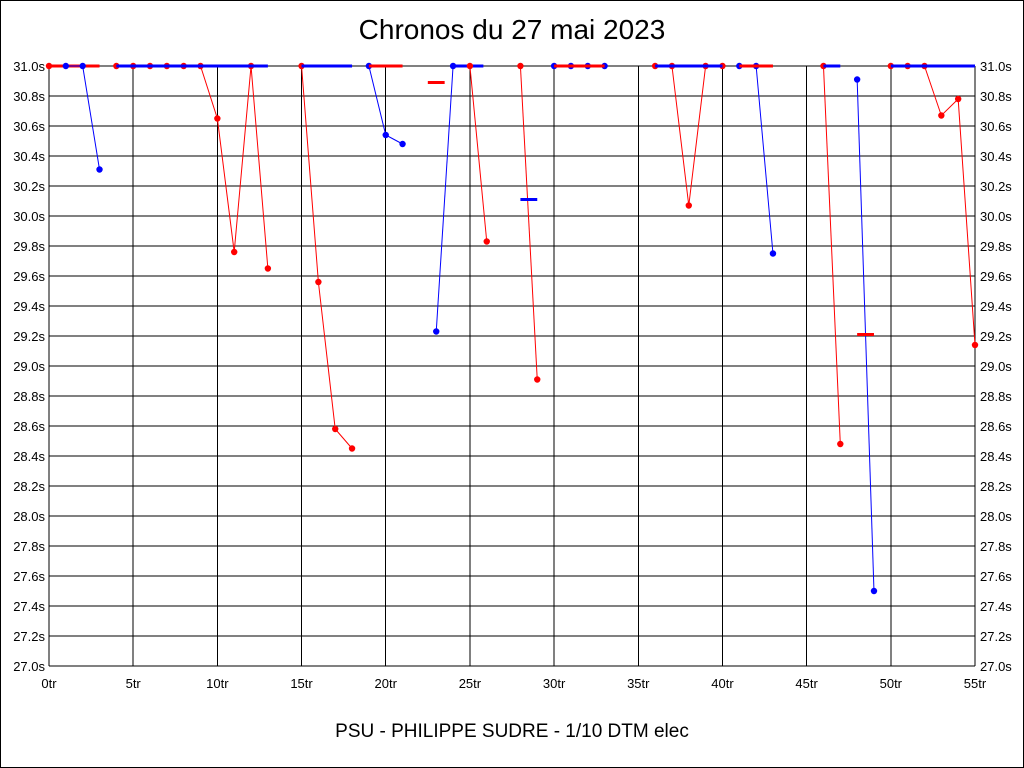 Image resolution: width=1024 pixels, height=768 pixels. What do you see at coordinates (29, 276) in the screenshot?
I see `y-tick-label-left: 29.6s` at bounding box center [29, 276].